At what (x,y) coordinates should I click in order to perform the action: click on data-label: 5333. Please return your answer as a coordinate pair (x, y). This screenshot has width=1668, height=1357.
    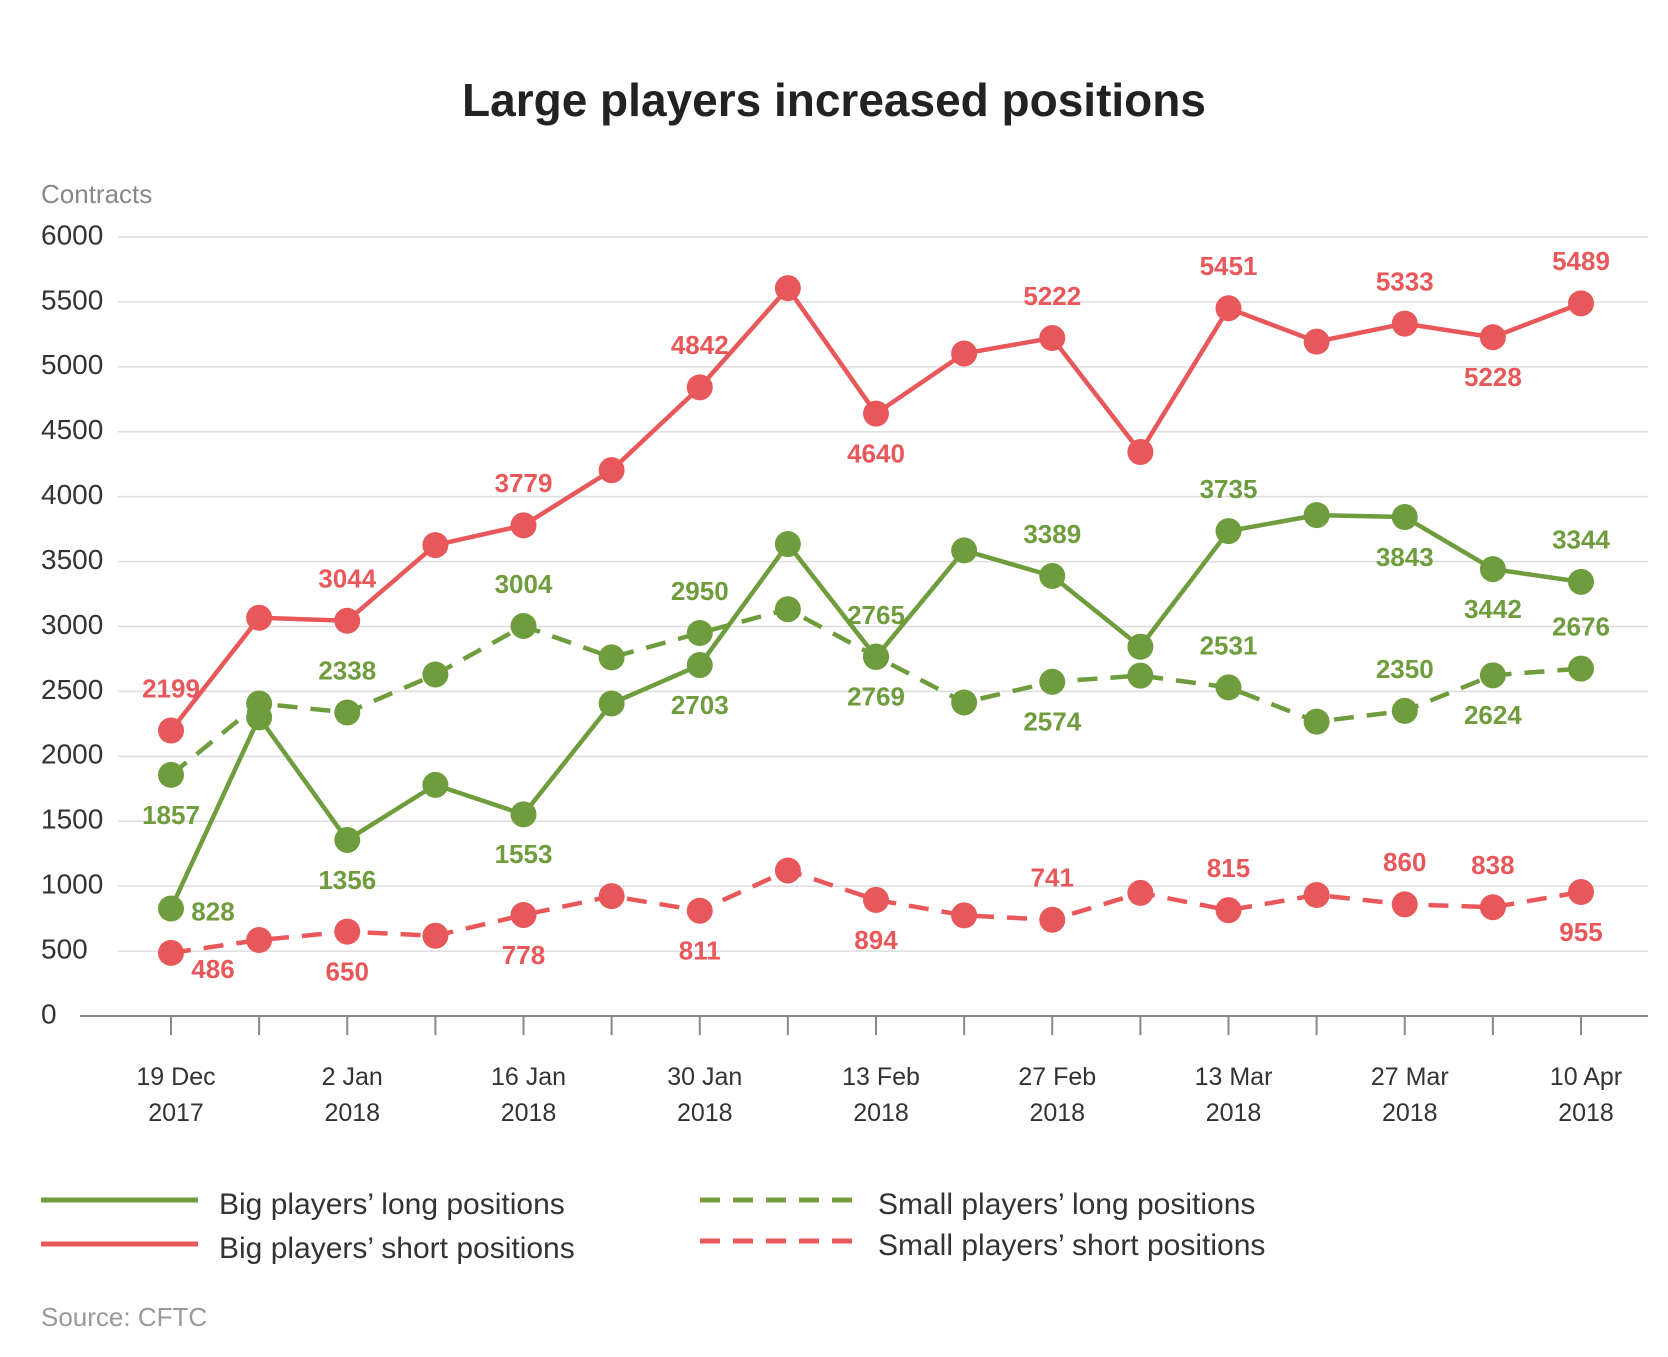
    Looking at the image, I should click on (1405, 281).